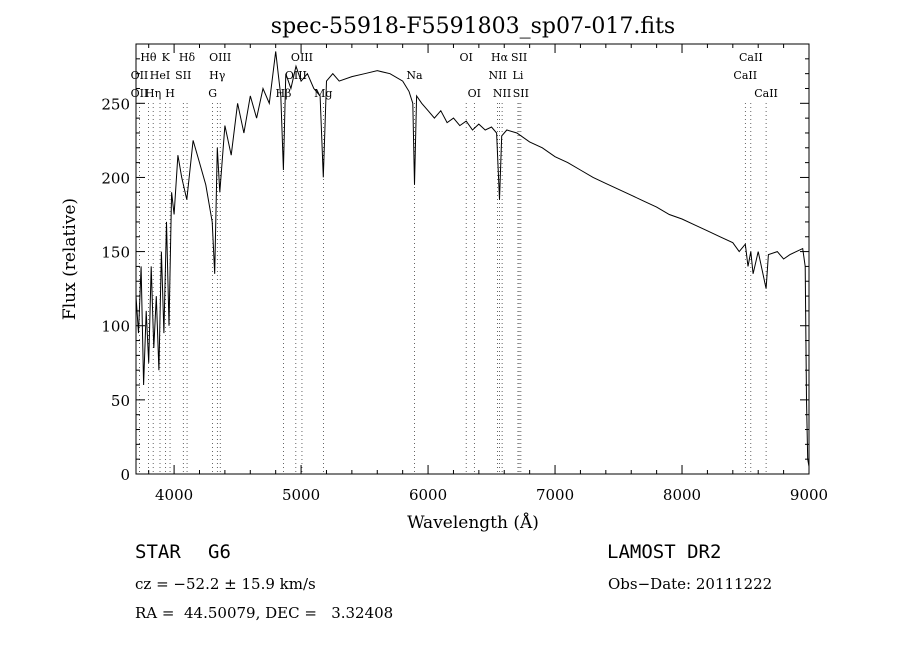 The image size is (900, 650). What do you see at coordinates (158, 552) in the screenshot?
I see `object-class: STAR` at bounding box center [158, 552].